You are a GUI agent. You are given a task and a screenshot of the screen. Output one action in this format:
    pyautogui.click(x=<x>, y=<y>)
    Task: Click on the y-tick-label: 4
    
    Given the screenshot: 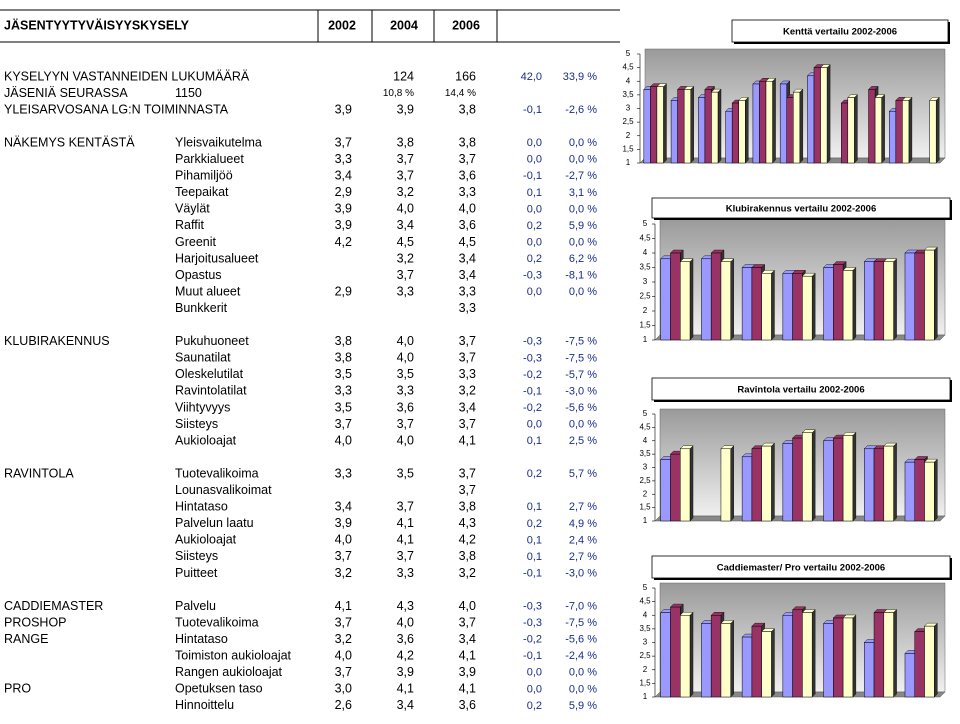 What is the action you would take?
    pyautogui.click(x=645, y=614)
    